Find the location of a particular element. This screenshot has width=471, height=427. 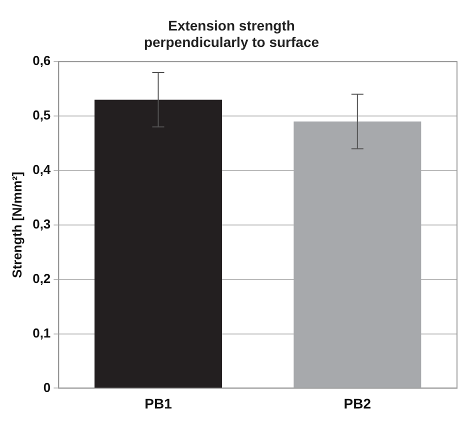

y-tick-label: 0,4 is located at coordinates (42, 170).